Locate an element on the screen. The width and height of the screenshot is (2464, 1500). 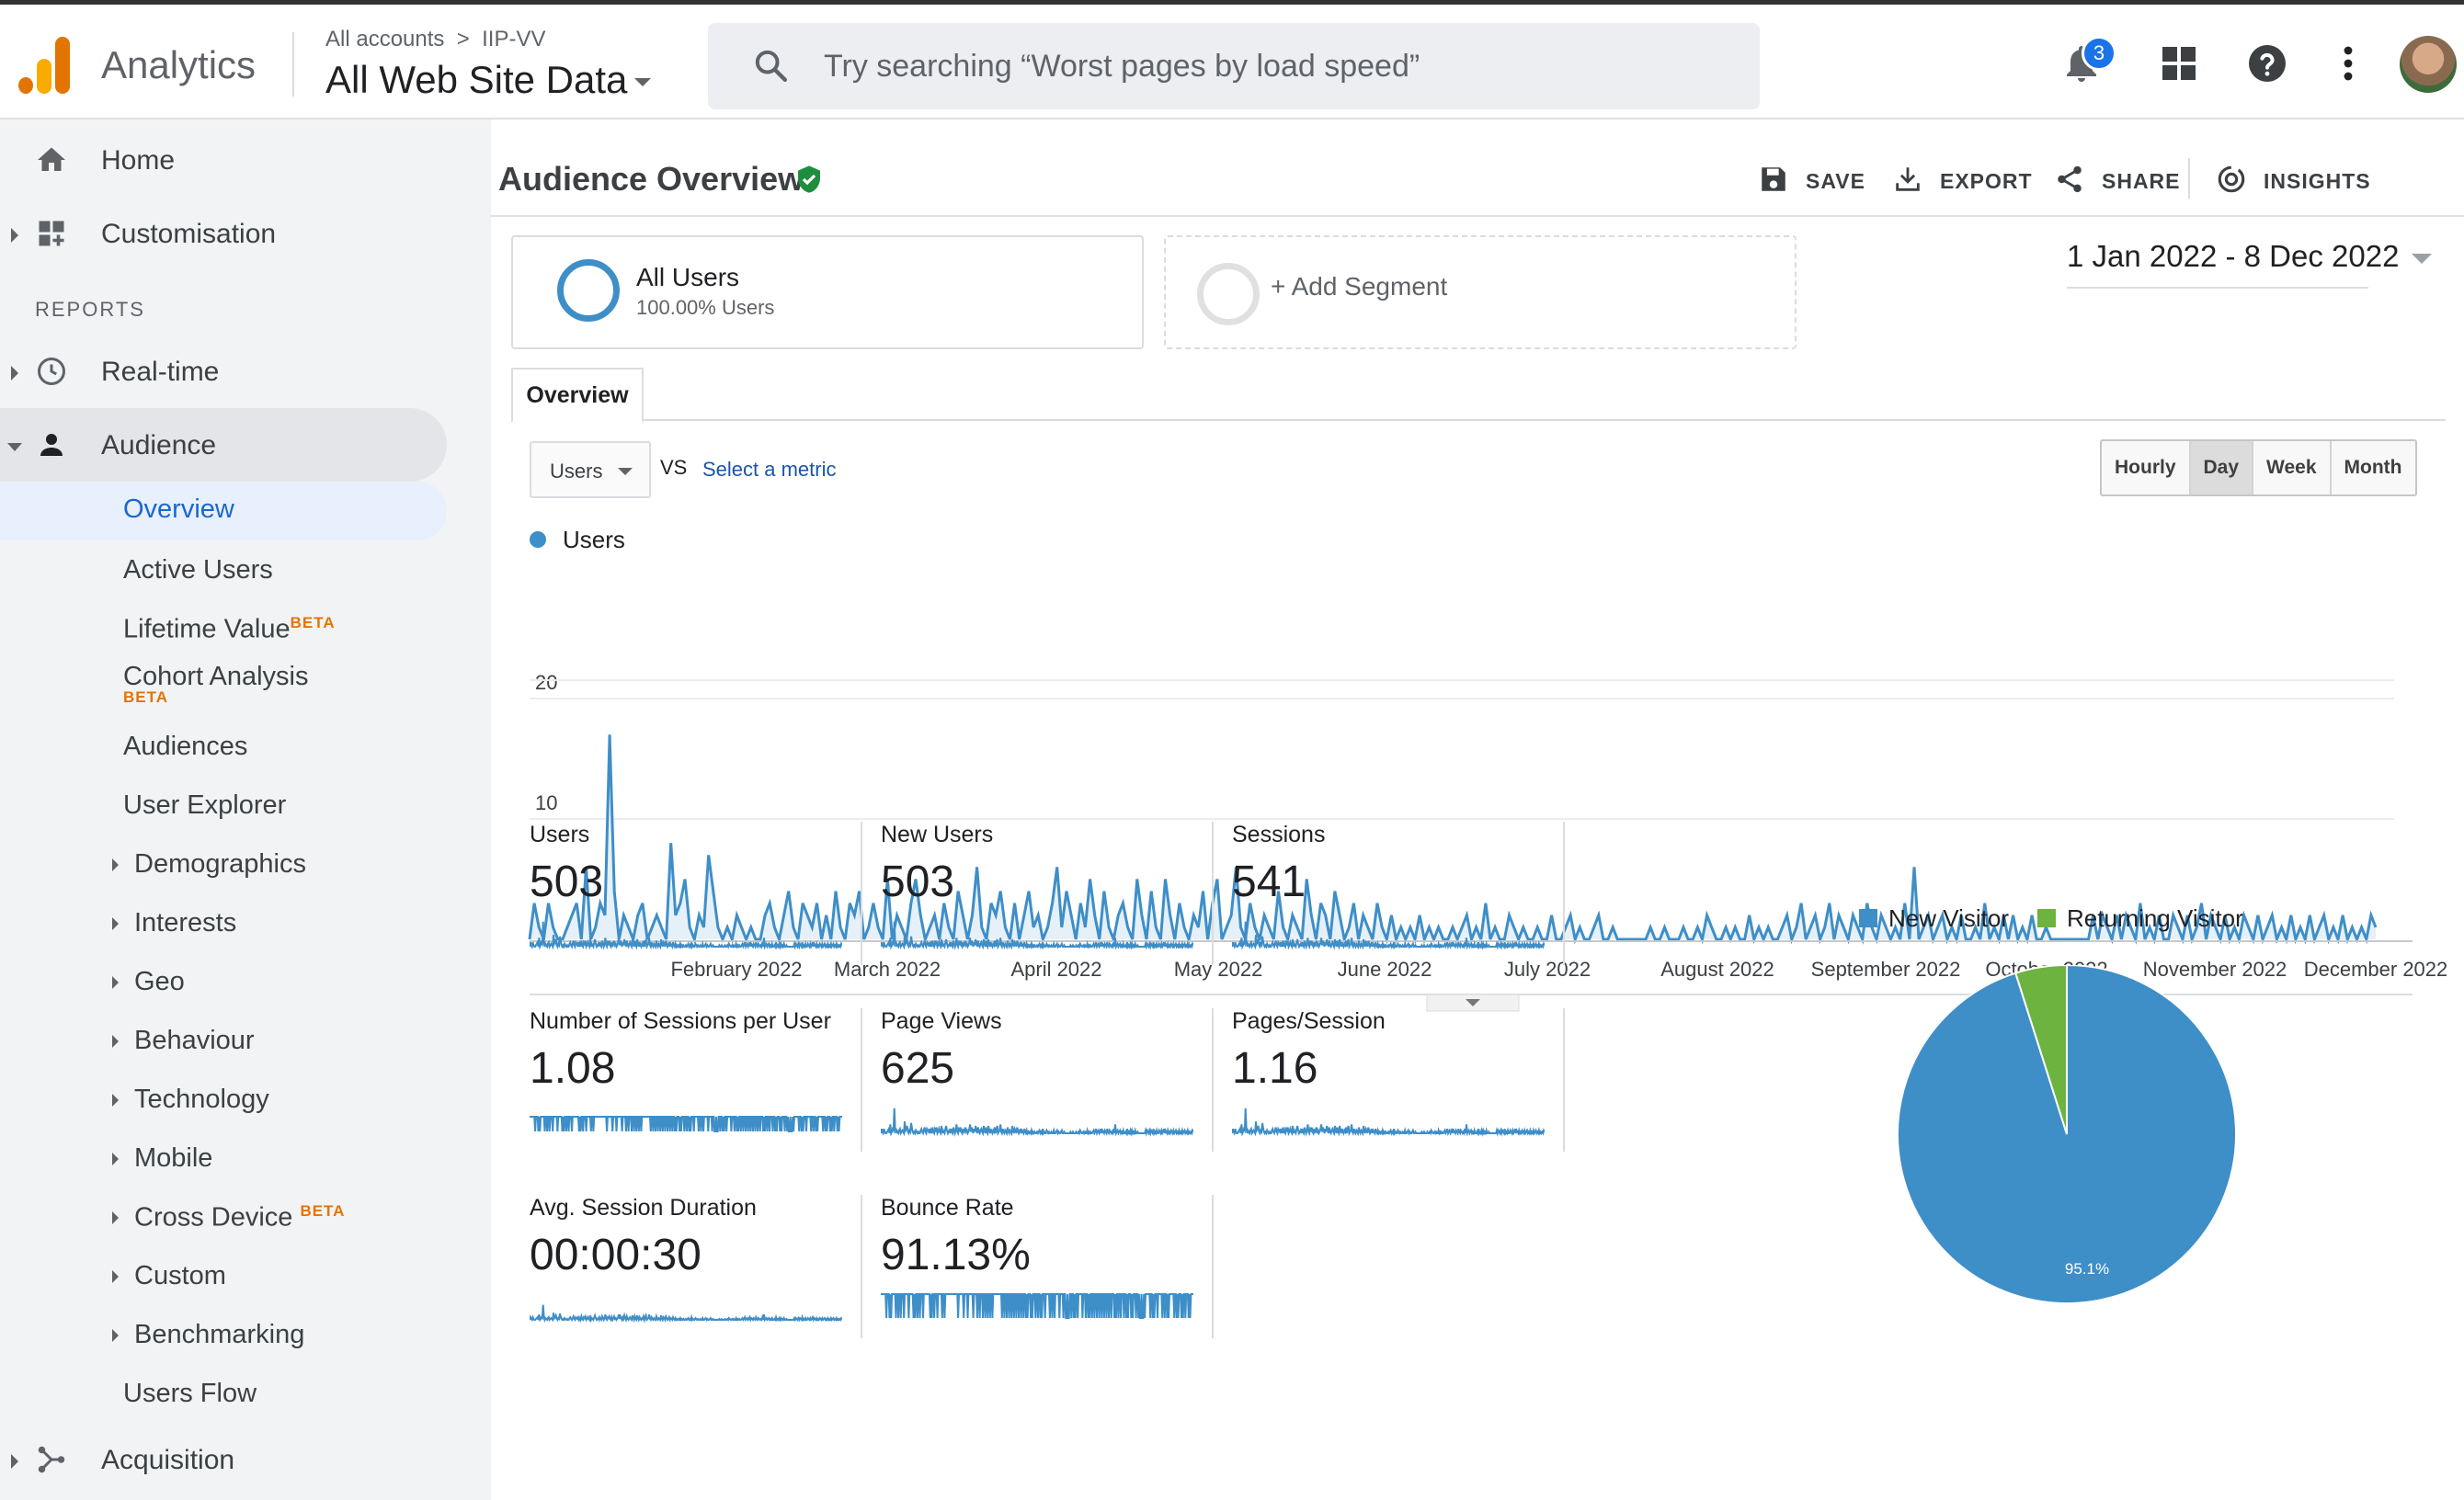
y-tick-label: 20 is located at coordinates (546, 682).